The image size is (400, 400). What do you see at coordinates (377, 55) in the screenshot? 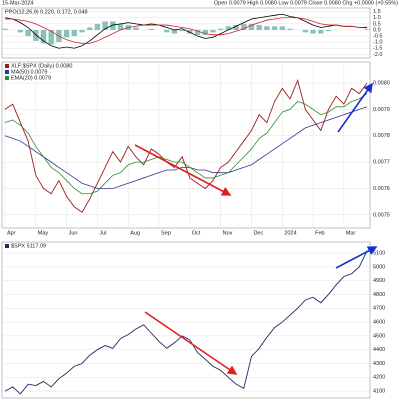
I see `y-tick-label: -2.0` at bounding box center [377, 55].